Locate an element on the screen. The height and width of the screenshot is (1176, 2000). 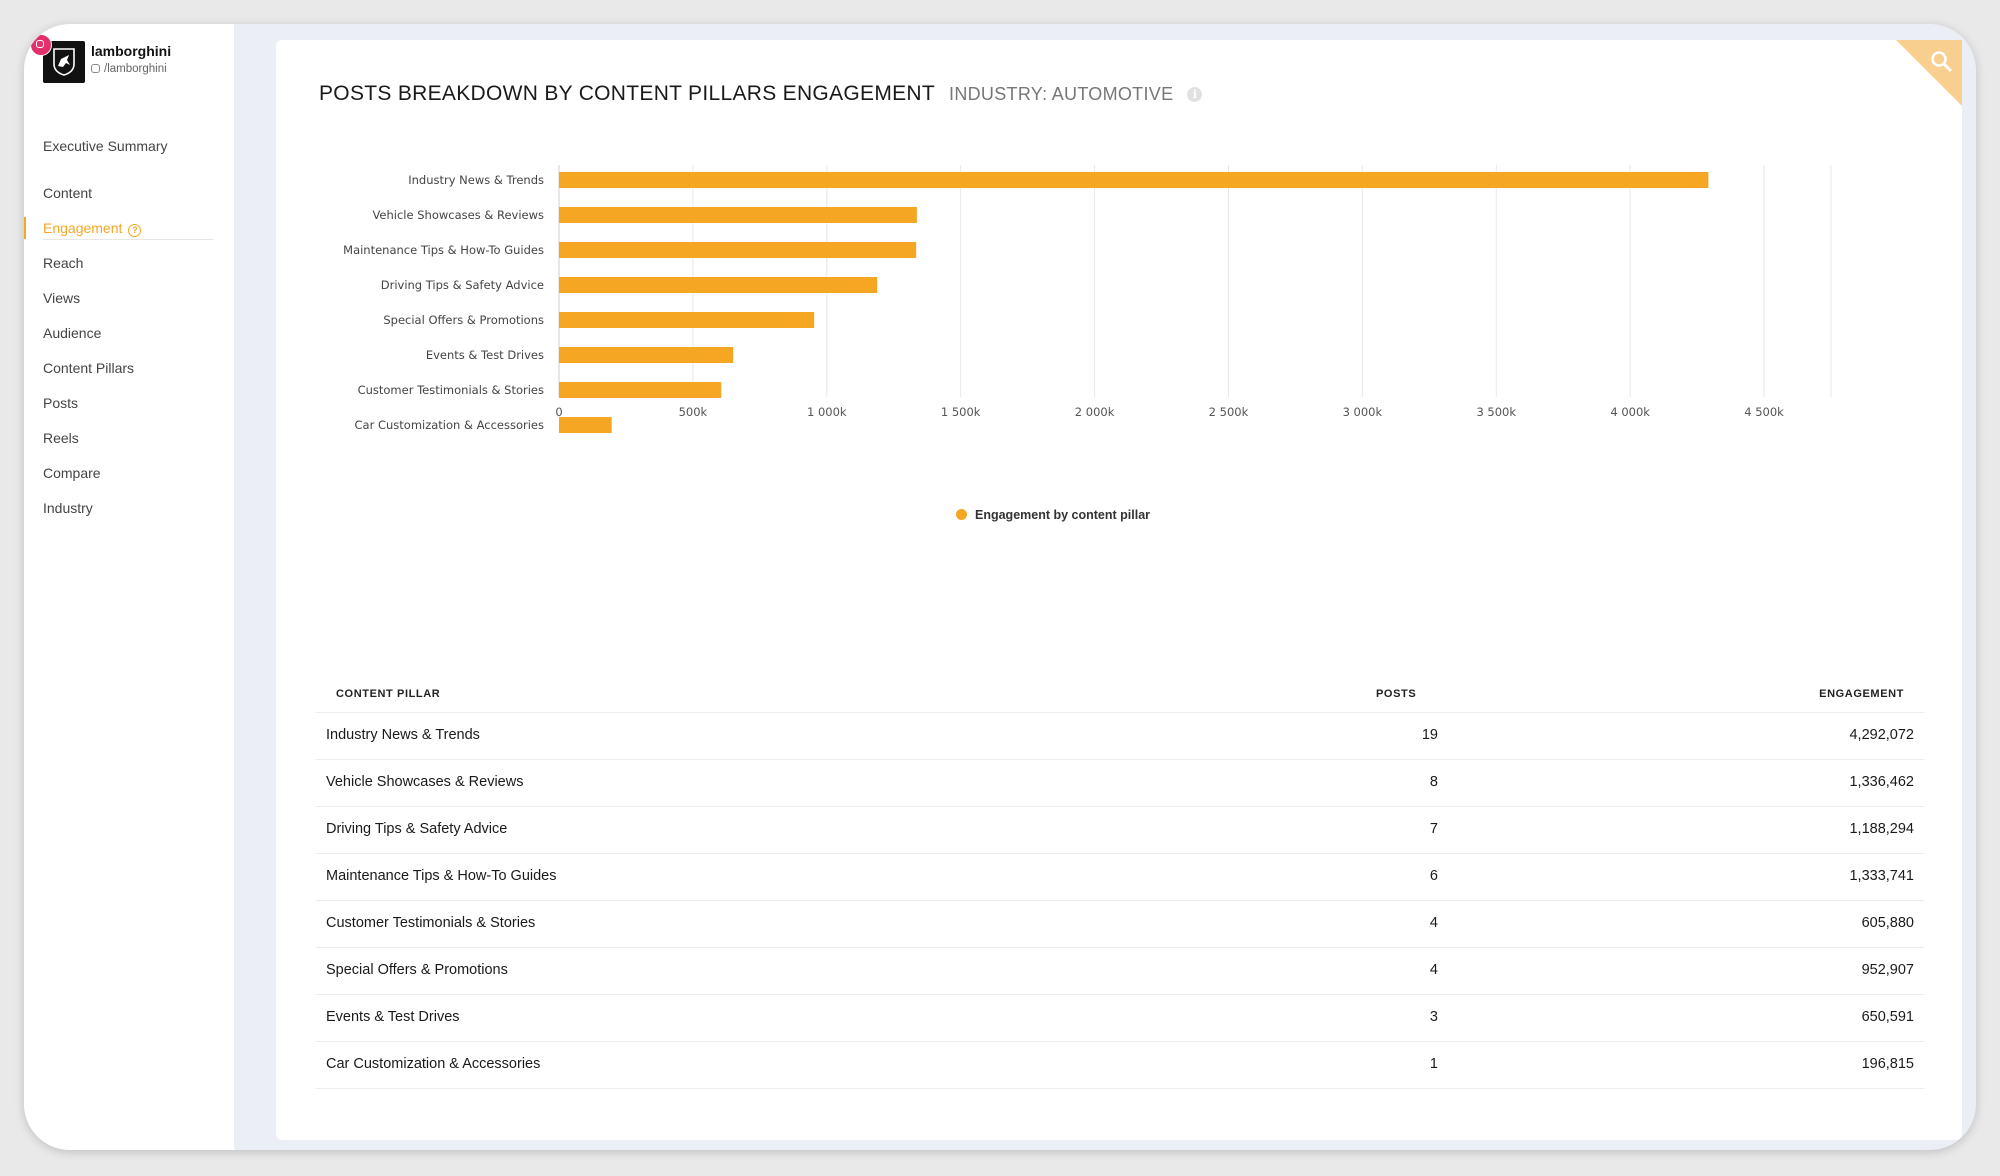
cell-posts: 19 is located at coordinates (1429, 735).